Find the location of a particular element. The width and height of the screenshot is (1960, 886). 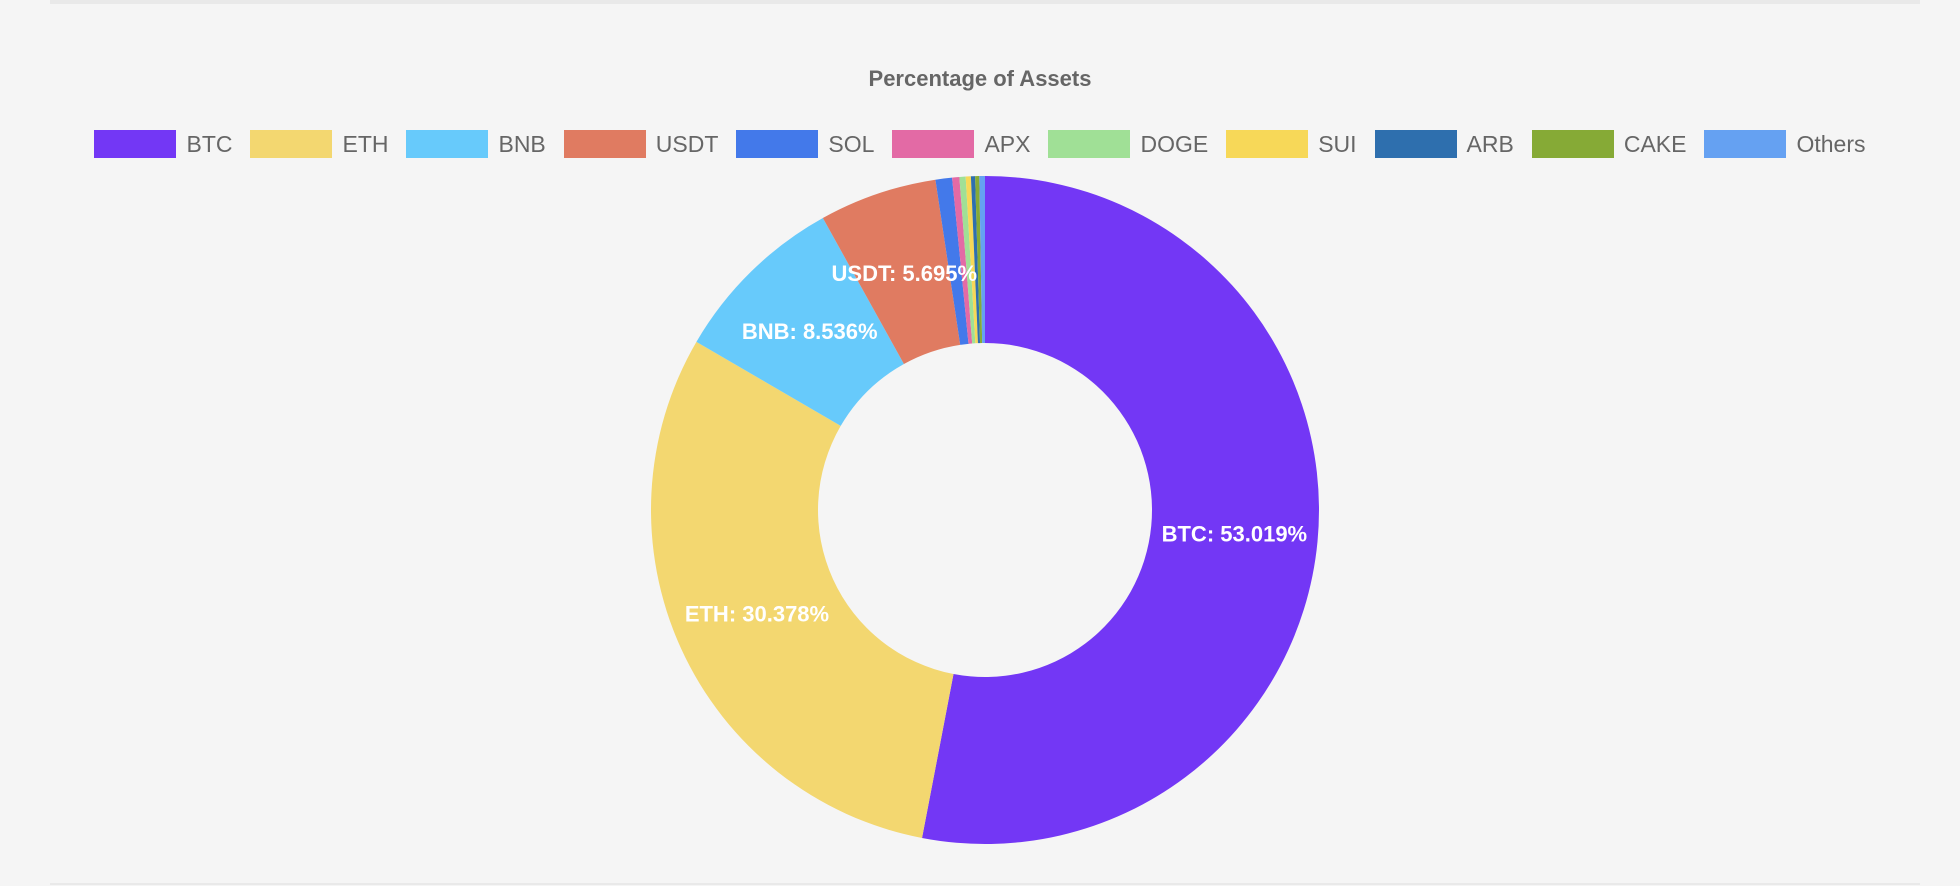

slice-sol is located at coordinates (952, 261).